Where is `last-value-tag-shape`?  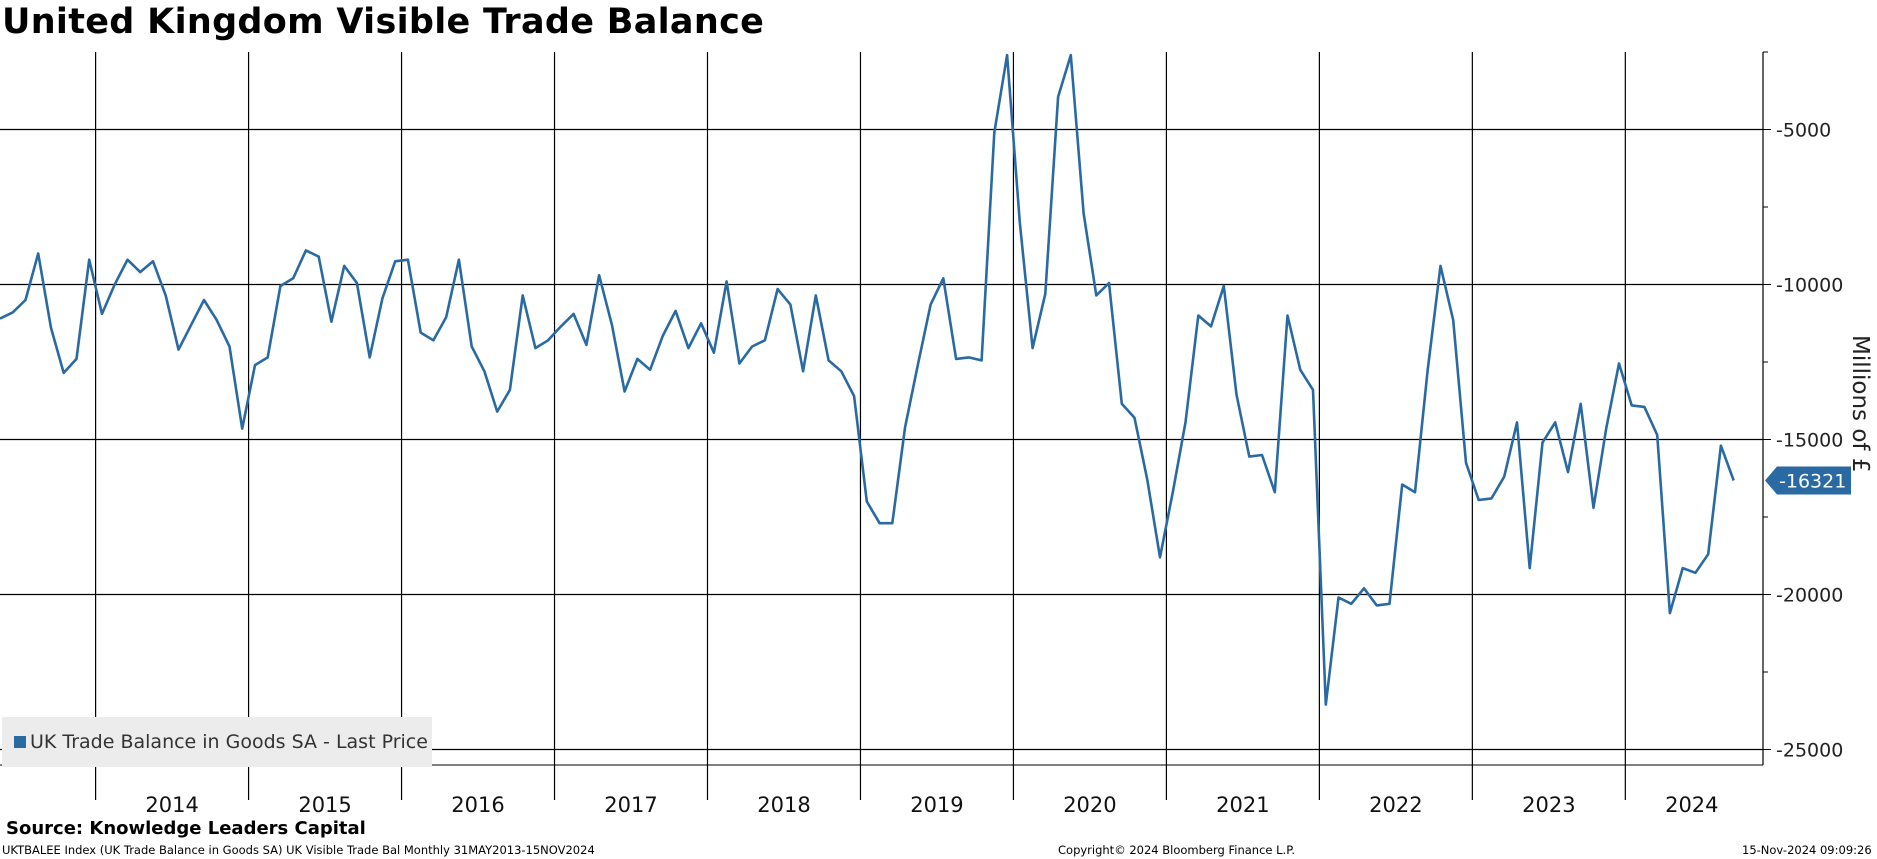 last-value-tag-shape is located at coordinates (1808, 480).